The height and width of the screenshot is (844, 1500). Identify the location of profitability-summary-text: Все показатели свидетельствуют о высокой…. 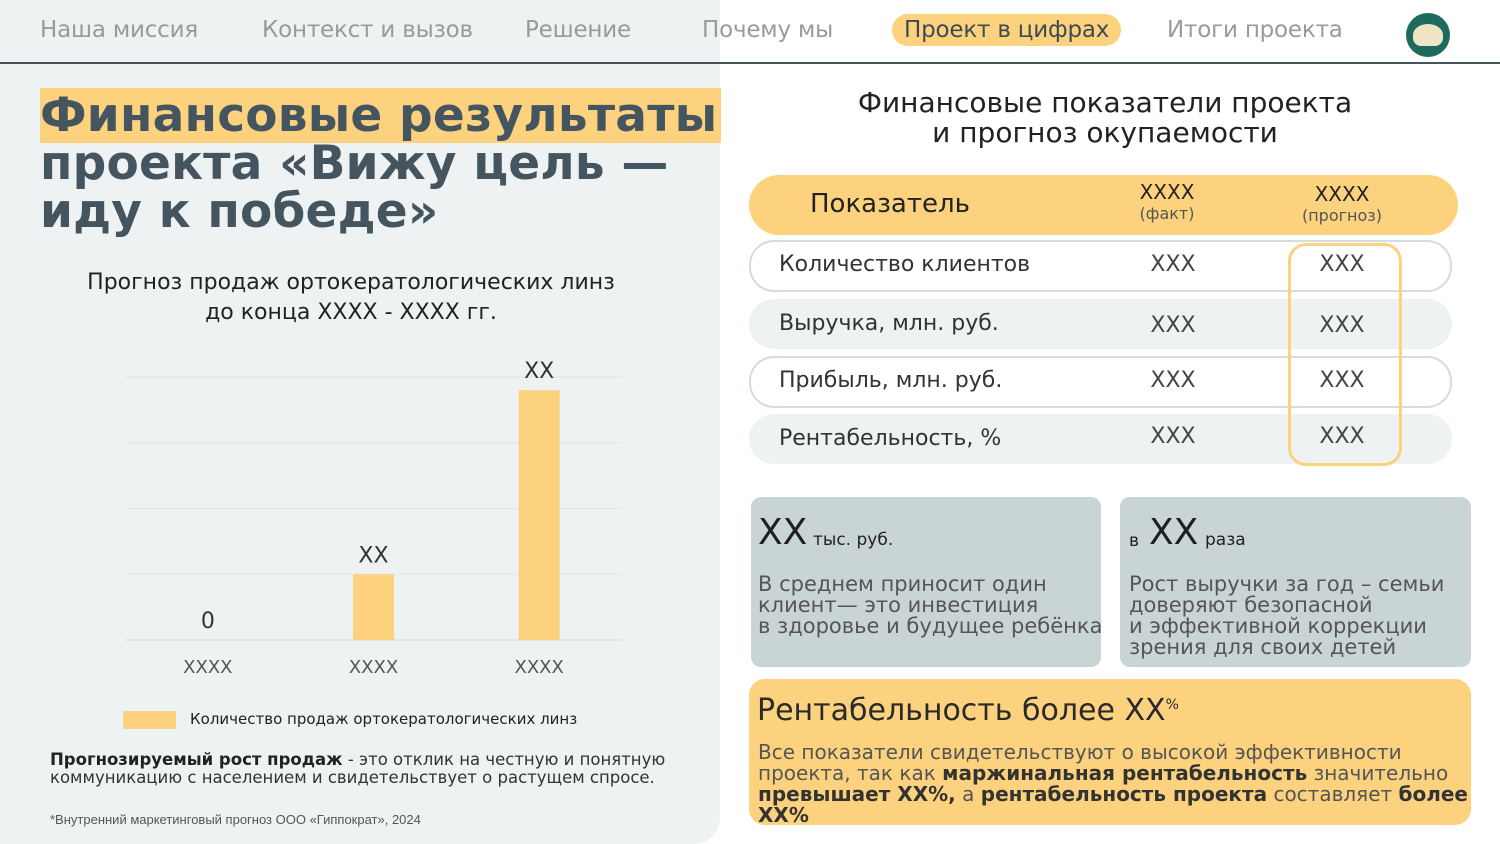
(1114, 784).